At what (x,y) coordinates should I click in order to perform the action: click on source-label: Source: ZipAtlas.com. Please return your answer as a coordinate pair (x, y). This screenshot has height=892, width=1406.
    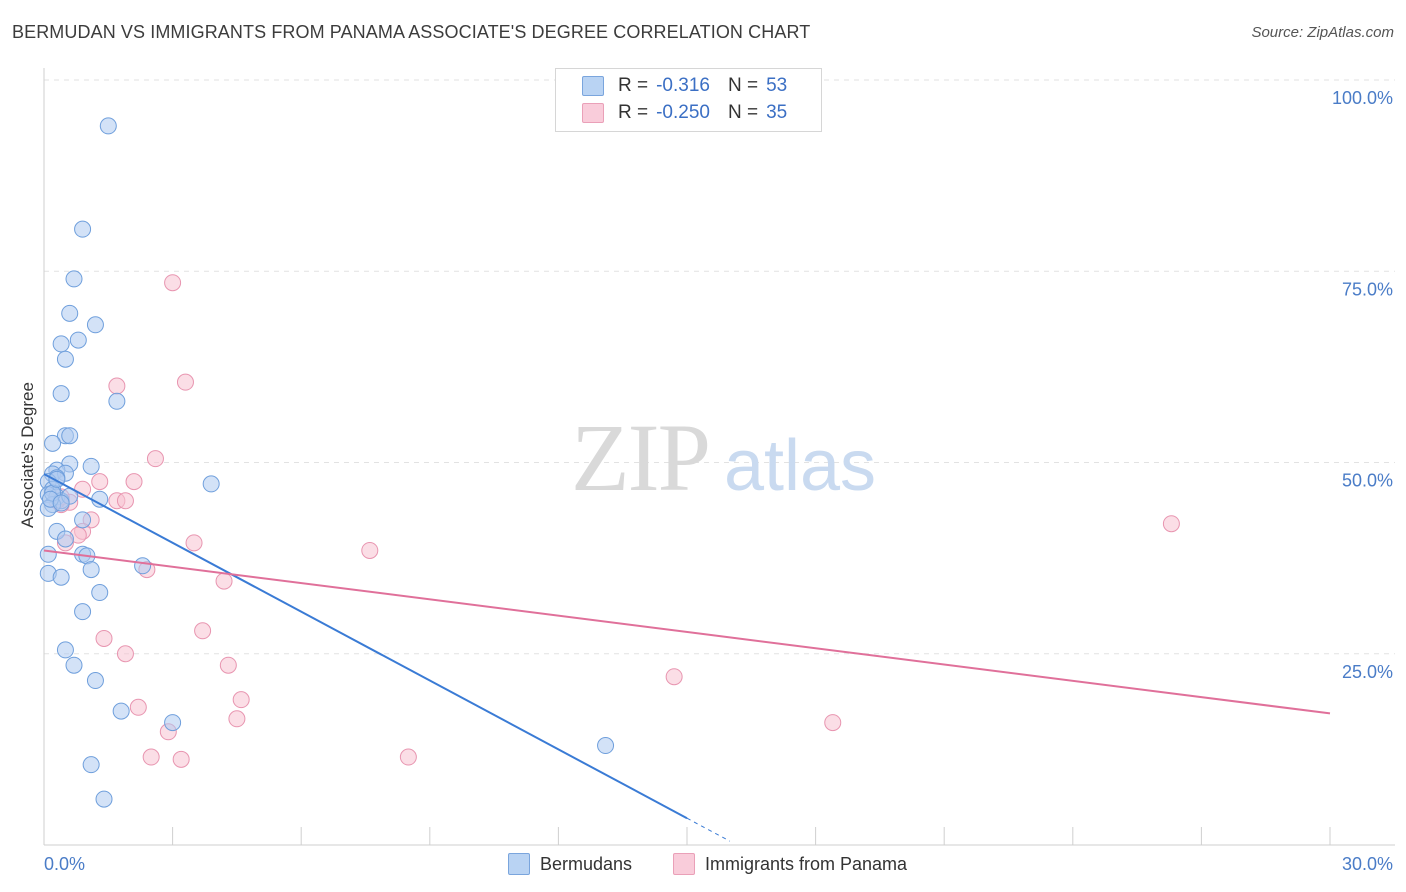
    Looking at the image, I should click on (1322, 32).